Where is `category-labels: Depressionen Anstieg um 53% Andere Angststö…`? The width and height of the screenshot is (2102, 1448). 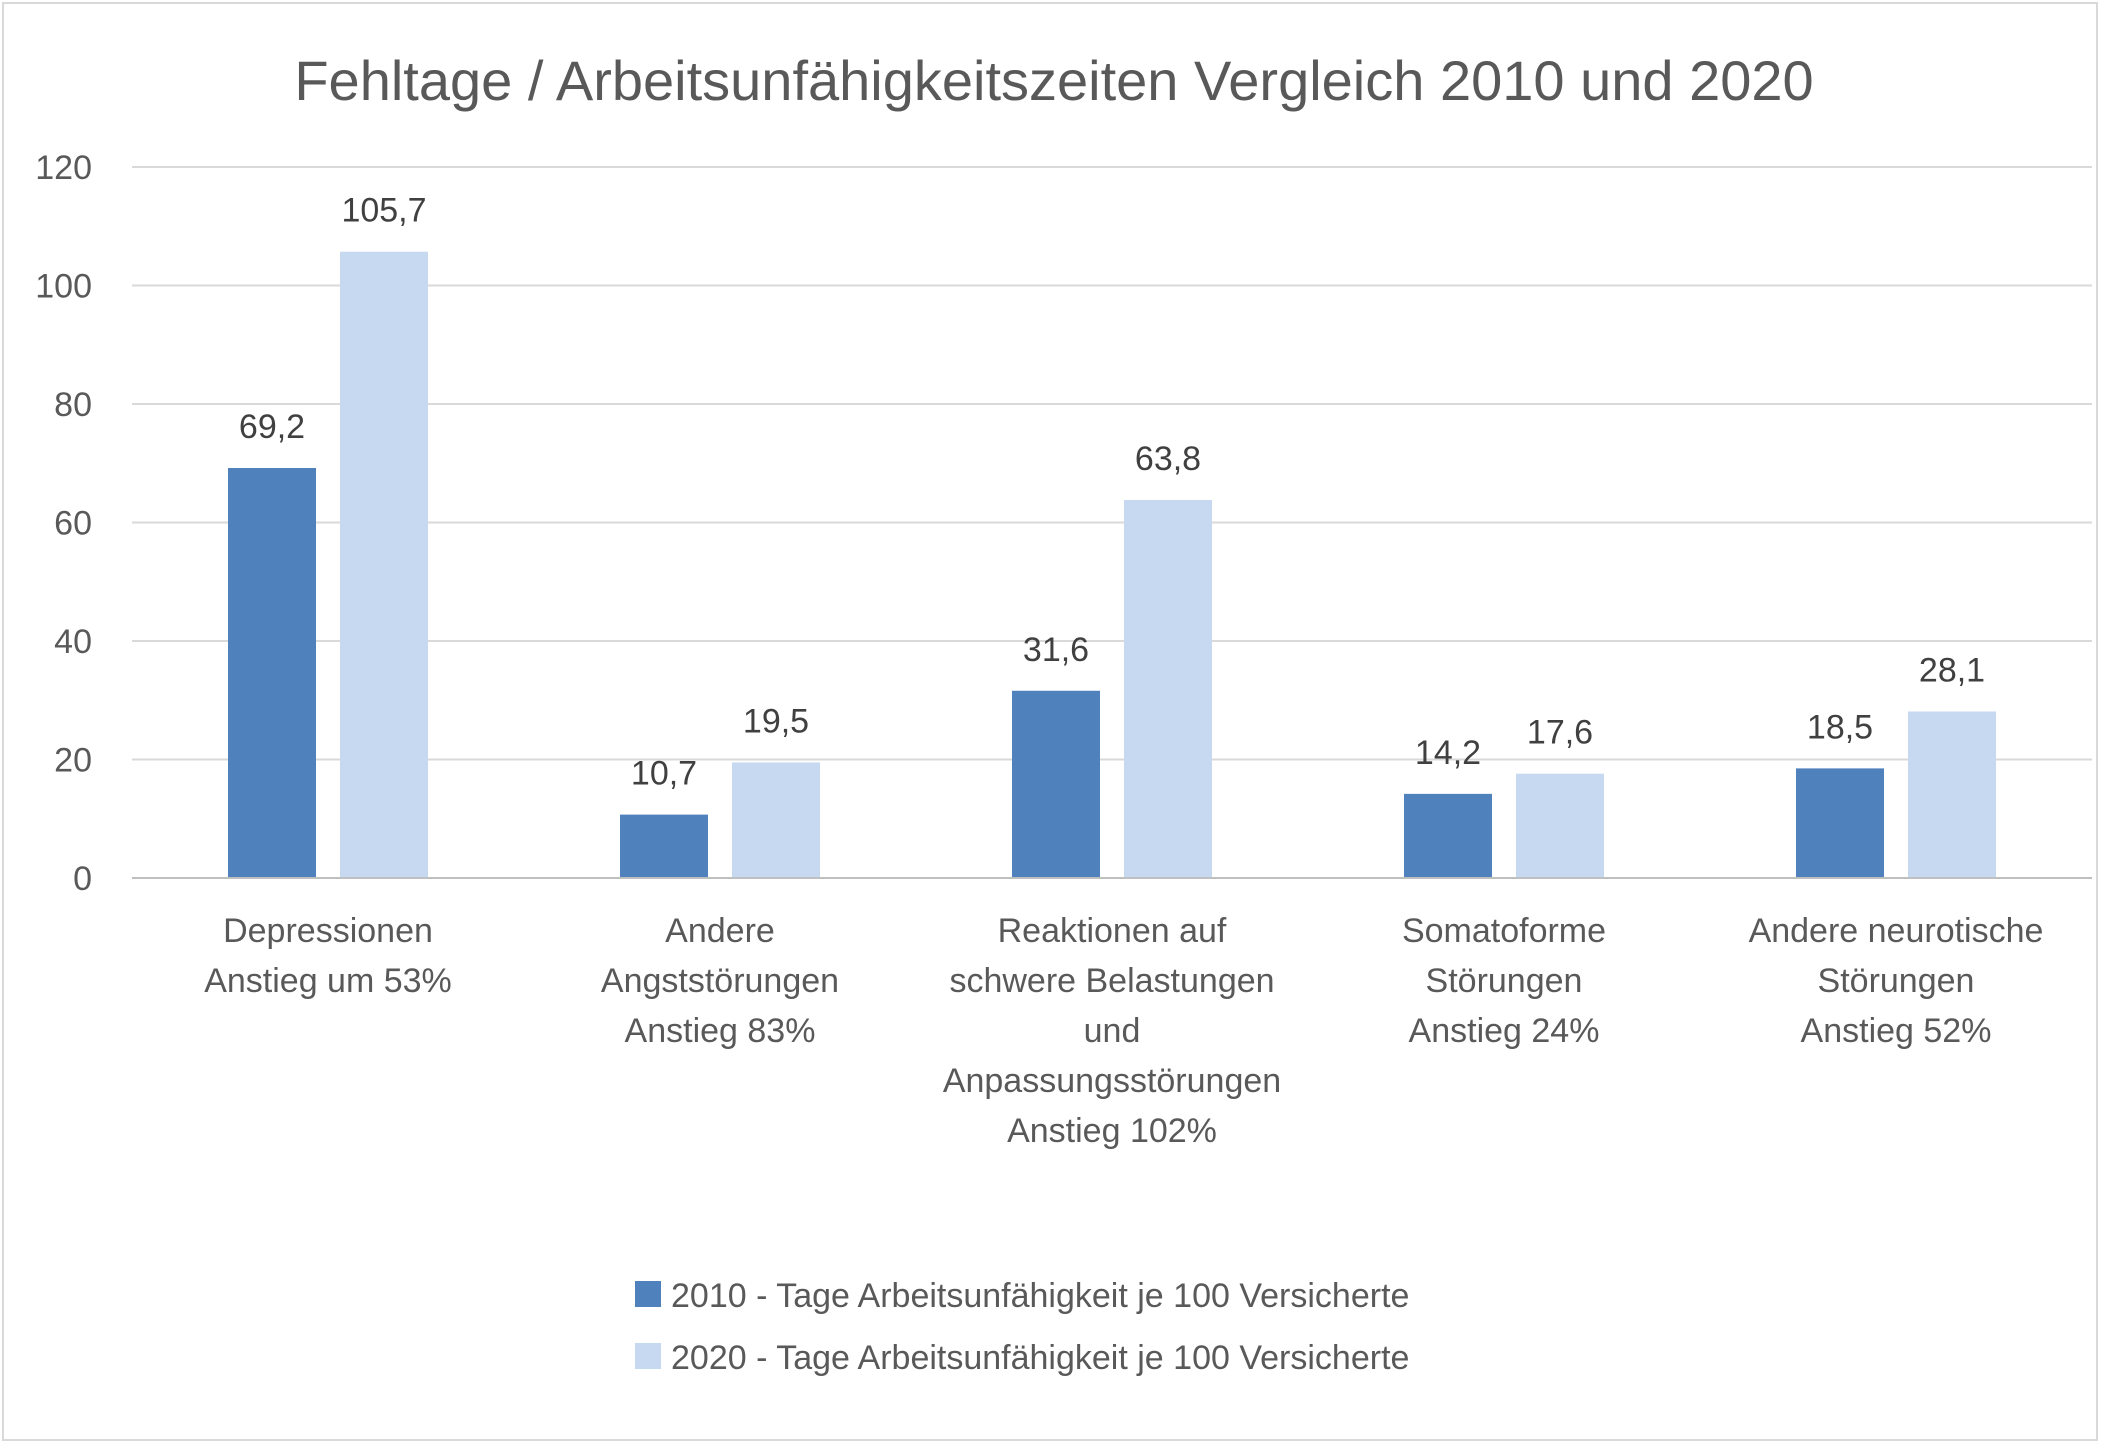 category-labels: Depressionen Anstieg um 53% Andere Angststö… is located at coordinates (1123, 1031).